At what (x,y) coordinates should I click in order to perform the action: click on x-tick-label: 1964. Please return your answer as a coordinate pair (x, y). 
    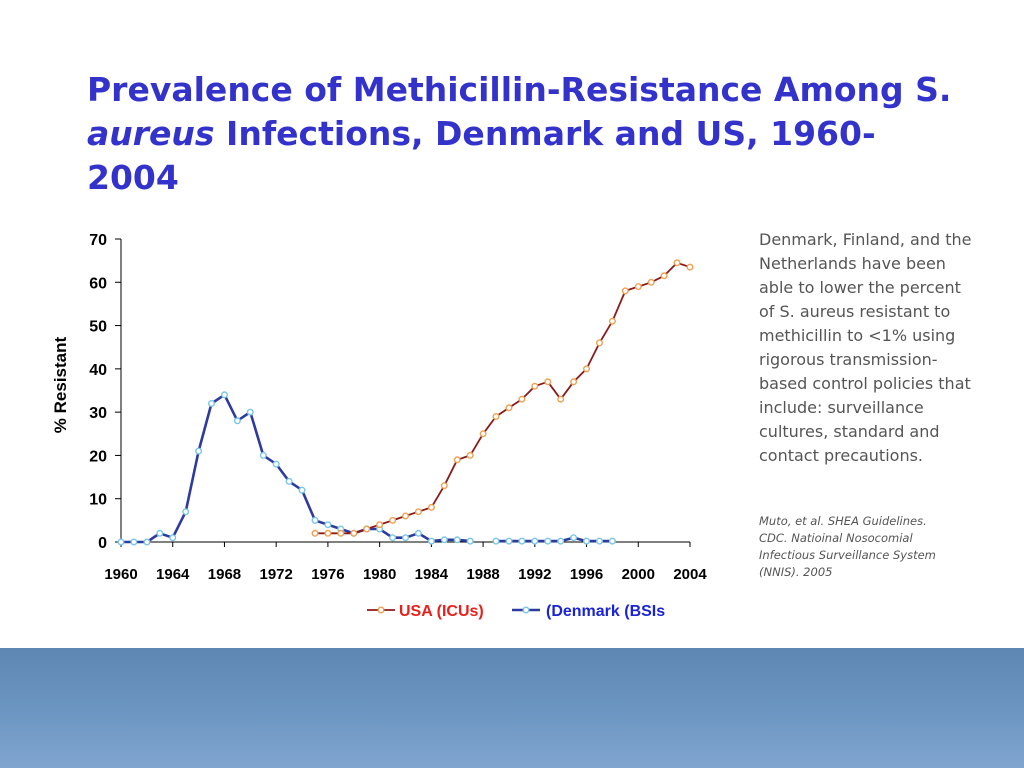
    Looking at the image, I should click on (173, 574).